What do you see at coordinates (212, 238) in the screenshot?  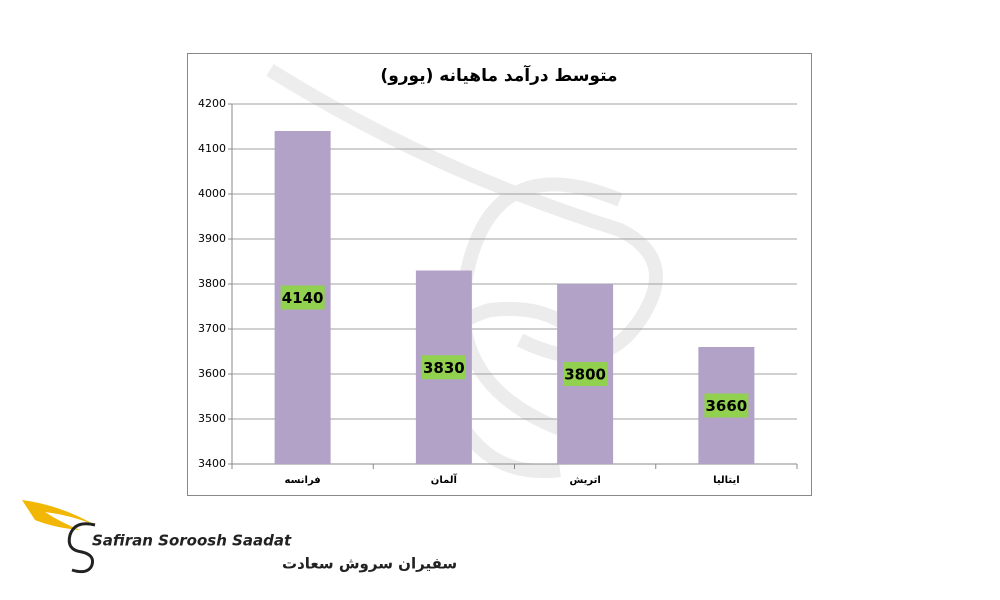 I see `y-tick-label: 3900` at bounding box center [212, 238].